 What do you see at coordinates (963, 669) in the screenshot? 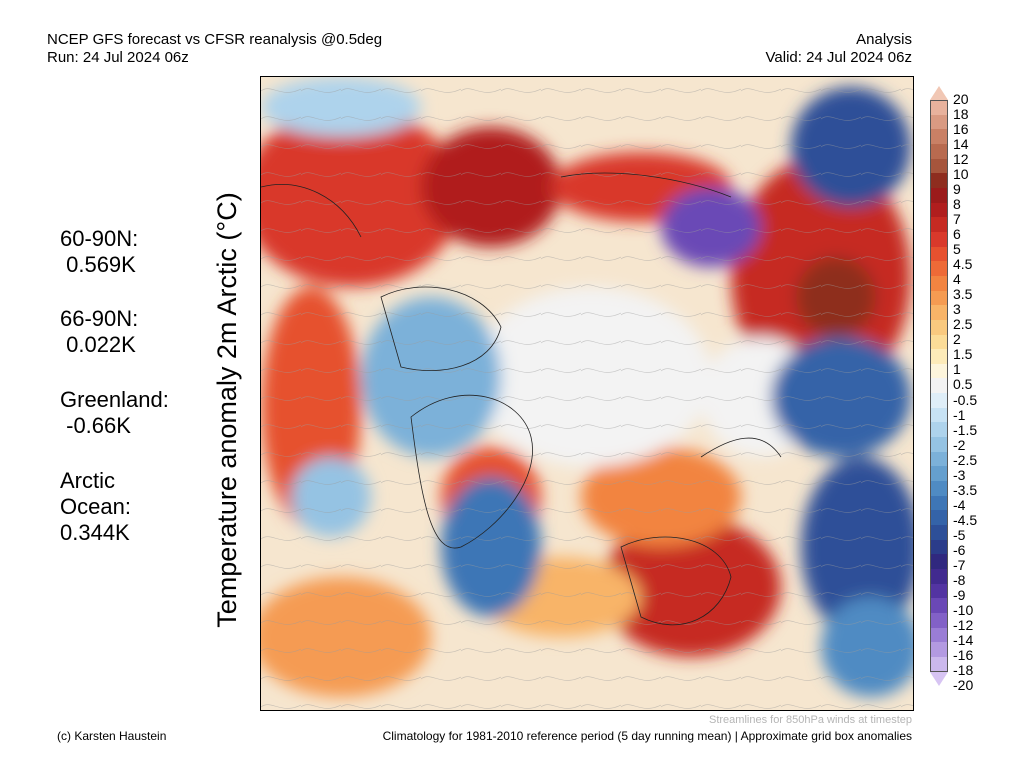
I see `colorbar-tick-label: -18` at bounding box center [963, 669].